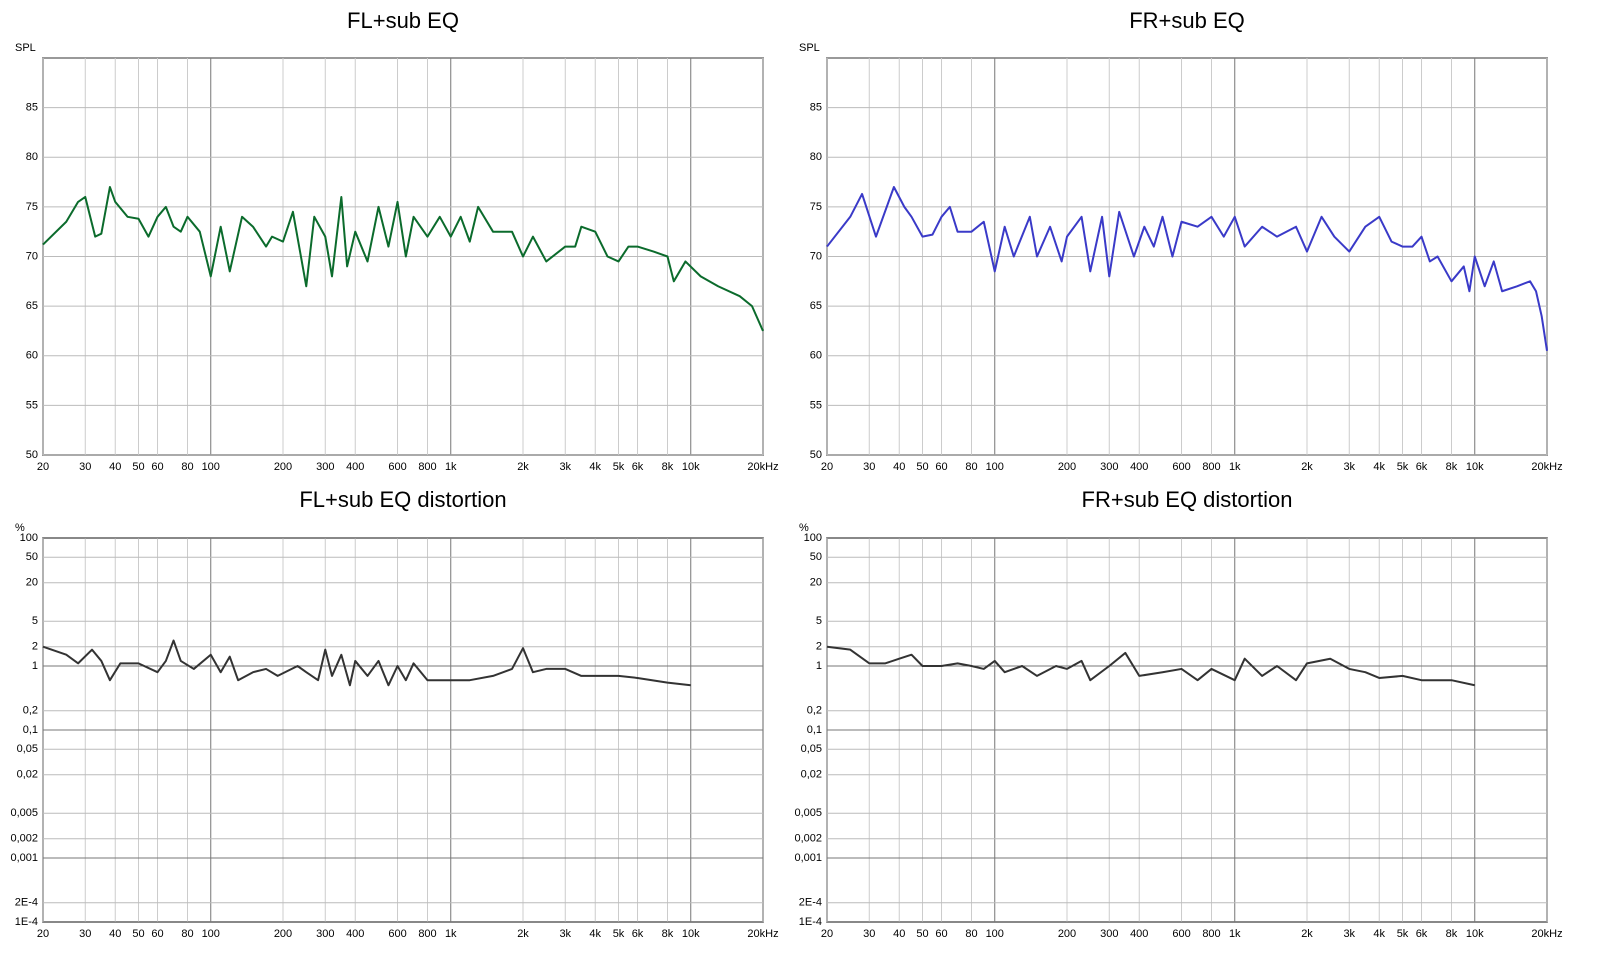 The image size is (1600, 978). What do you see at coordinates (1187, 499) in the screenshot?
I see `chart-title: FR+sub EQ distortion` at bounding box center [1187, 499].